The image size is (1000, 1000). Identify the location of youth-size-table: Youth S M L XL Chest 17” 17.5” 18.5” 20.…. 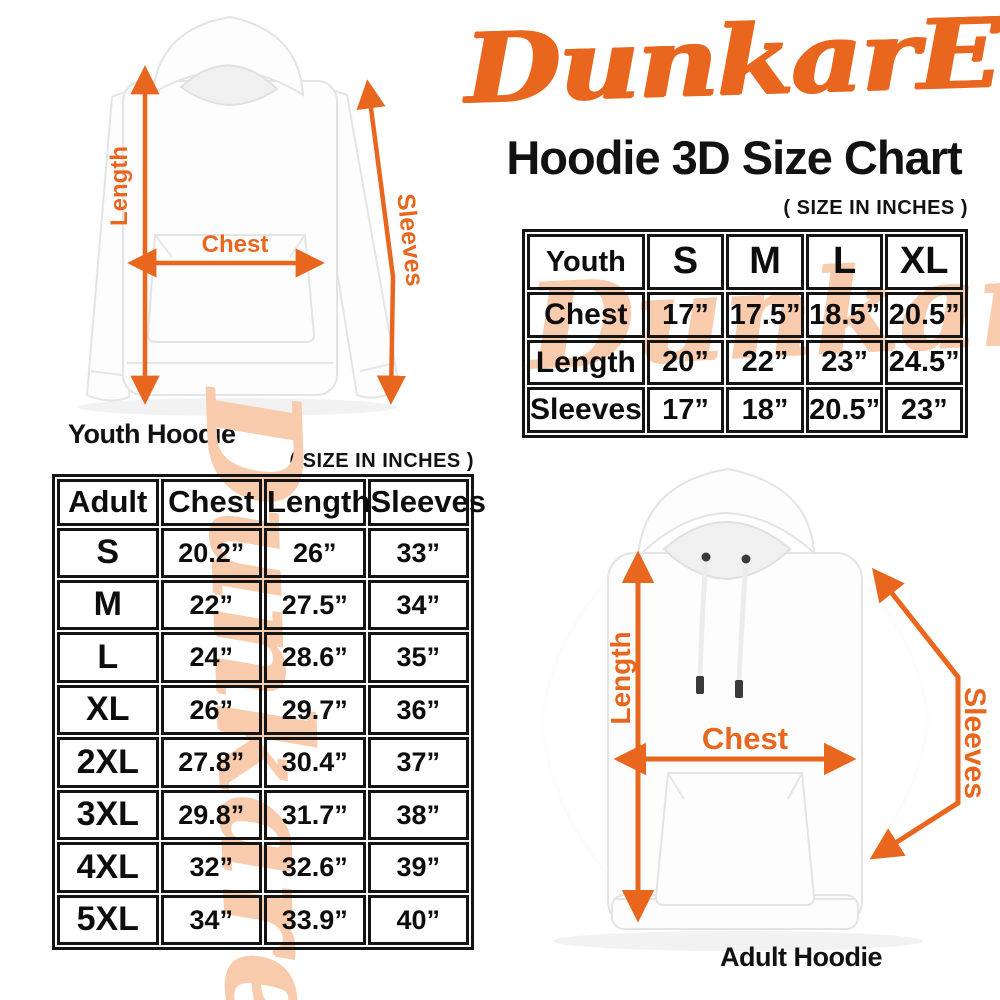
(745, 333).